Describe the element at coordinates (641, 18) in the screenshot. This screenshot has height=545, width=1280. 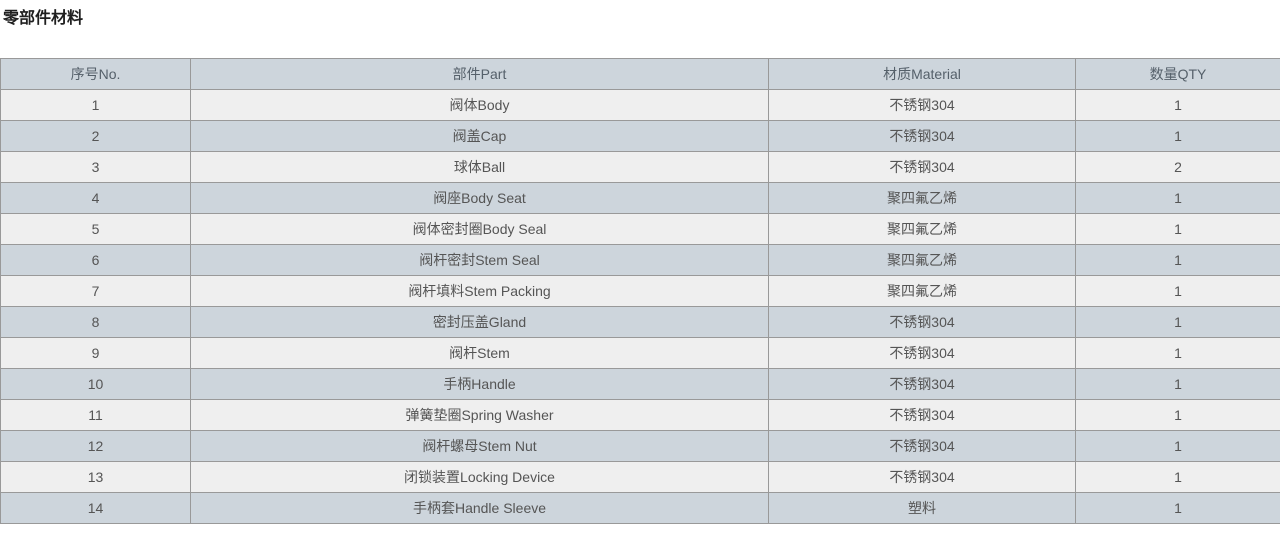
I see `page-title: 零部件材料` at that location.